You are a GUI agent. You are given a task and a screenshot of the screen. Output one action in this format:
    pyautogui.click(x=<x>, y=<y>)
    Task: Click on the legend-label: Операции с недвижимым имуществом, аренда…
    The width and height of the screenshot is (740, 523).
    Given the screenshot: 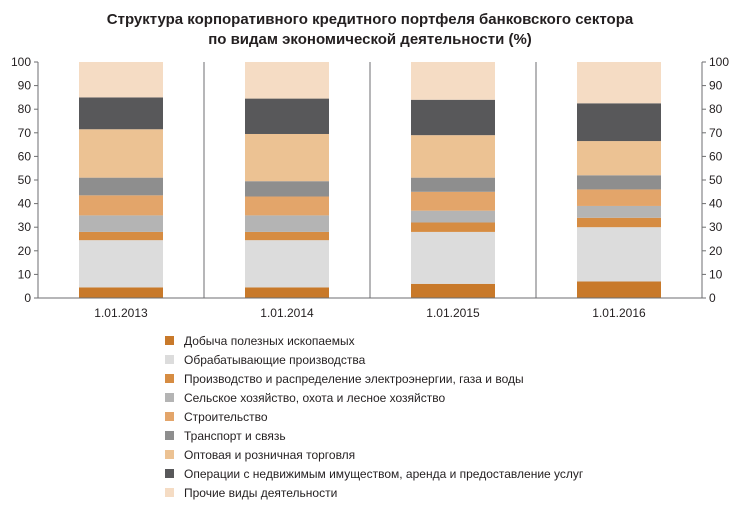 What is the action you would take?
    pyautogui.click(x=384, y=473)
    